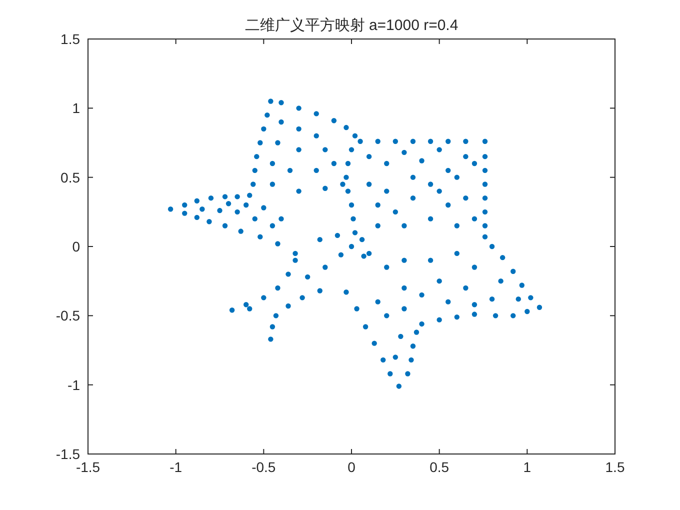  What do you see at coordinates (70, 39) in the screenshot?
I see `y-tick-label: 1.5` at bounding box center [70, 39].